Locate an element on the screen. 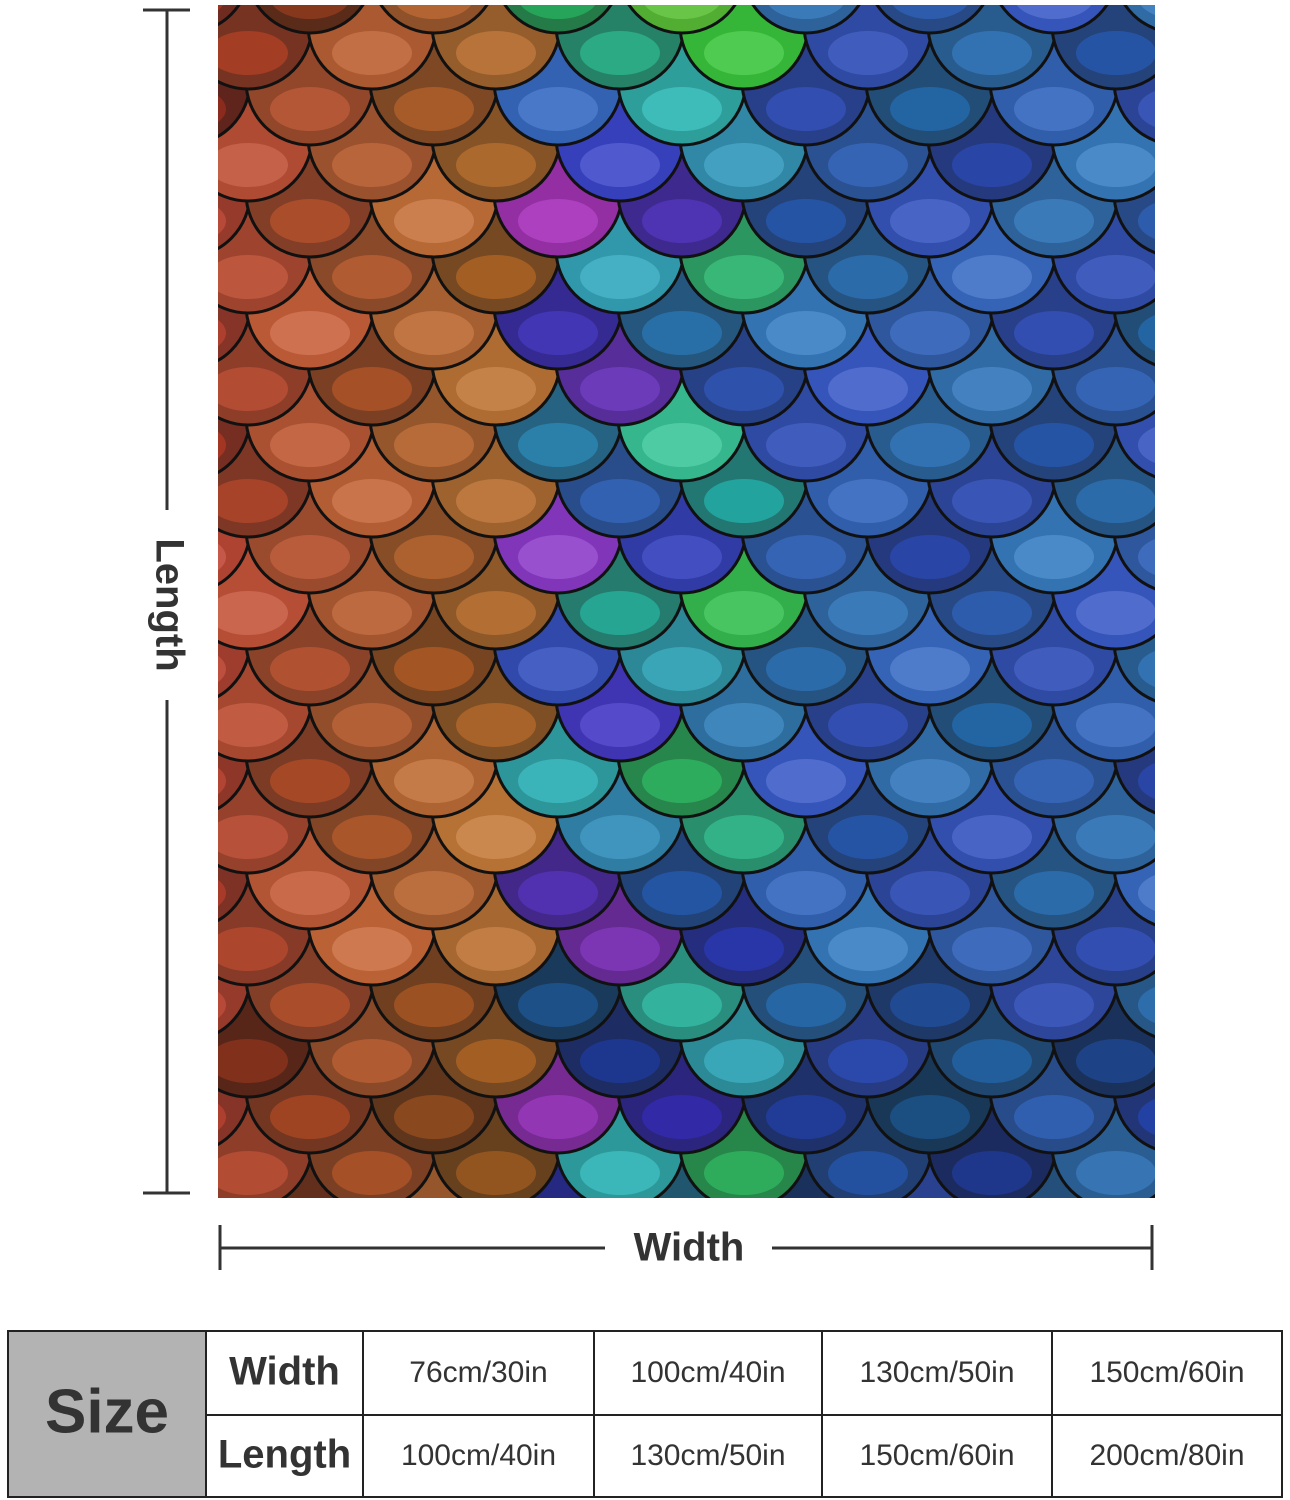 Image resolution: width=1290 pixels, height=1500 pixels. header-cell is located at coordinates (107, 1414).